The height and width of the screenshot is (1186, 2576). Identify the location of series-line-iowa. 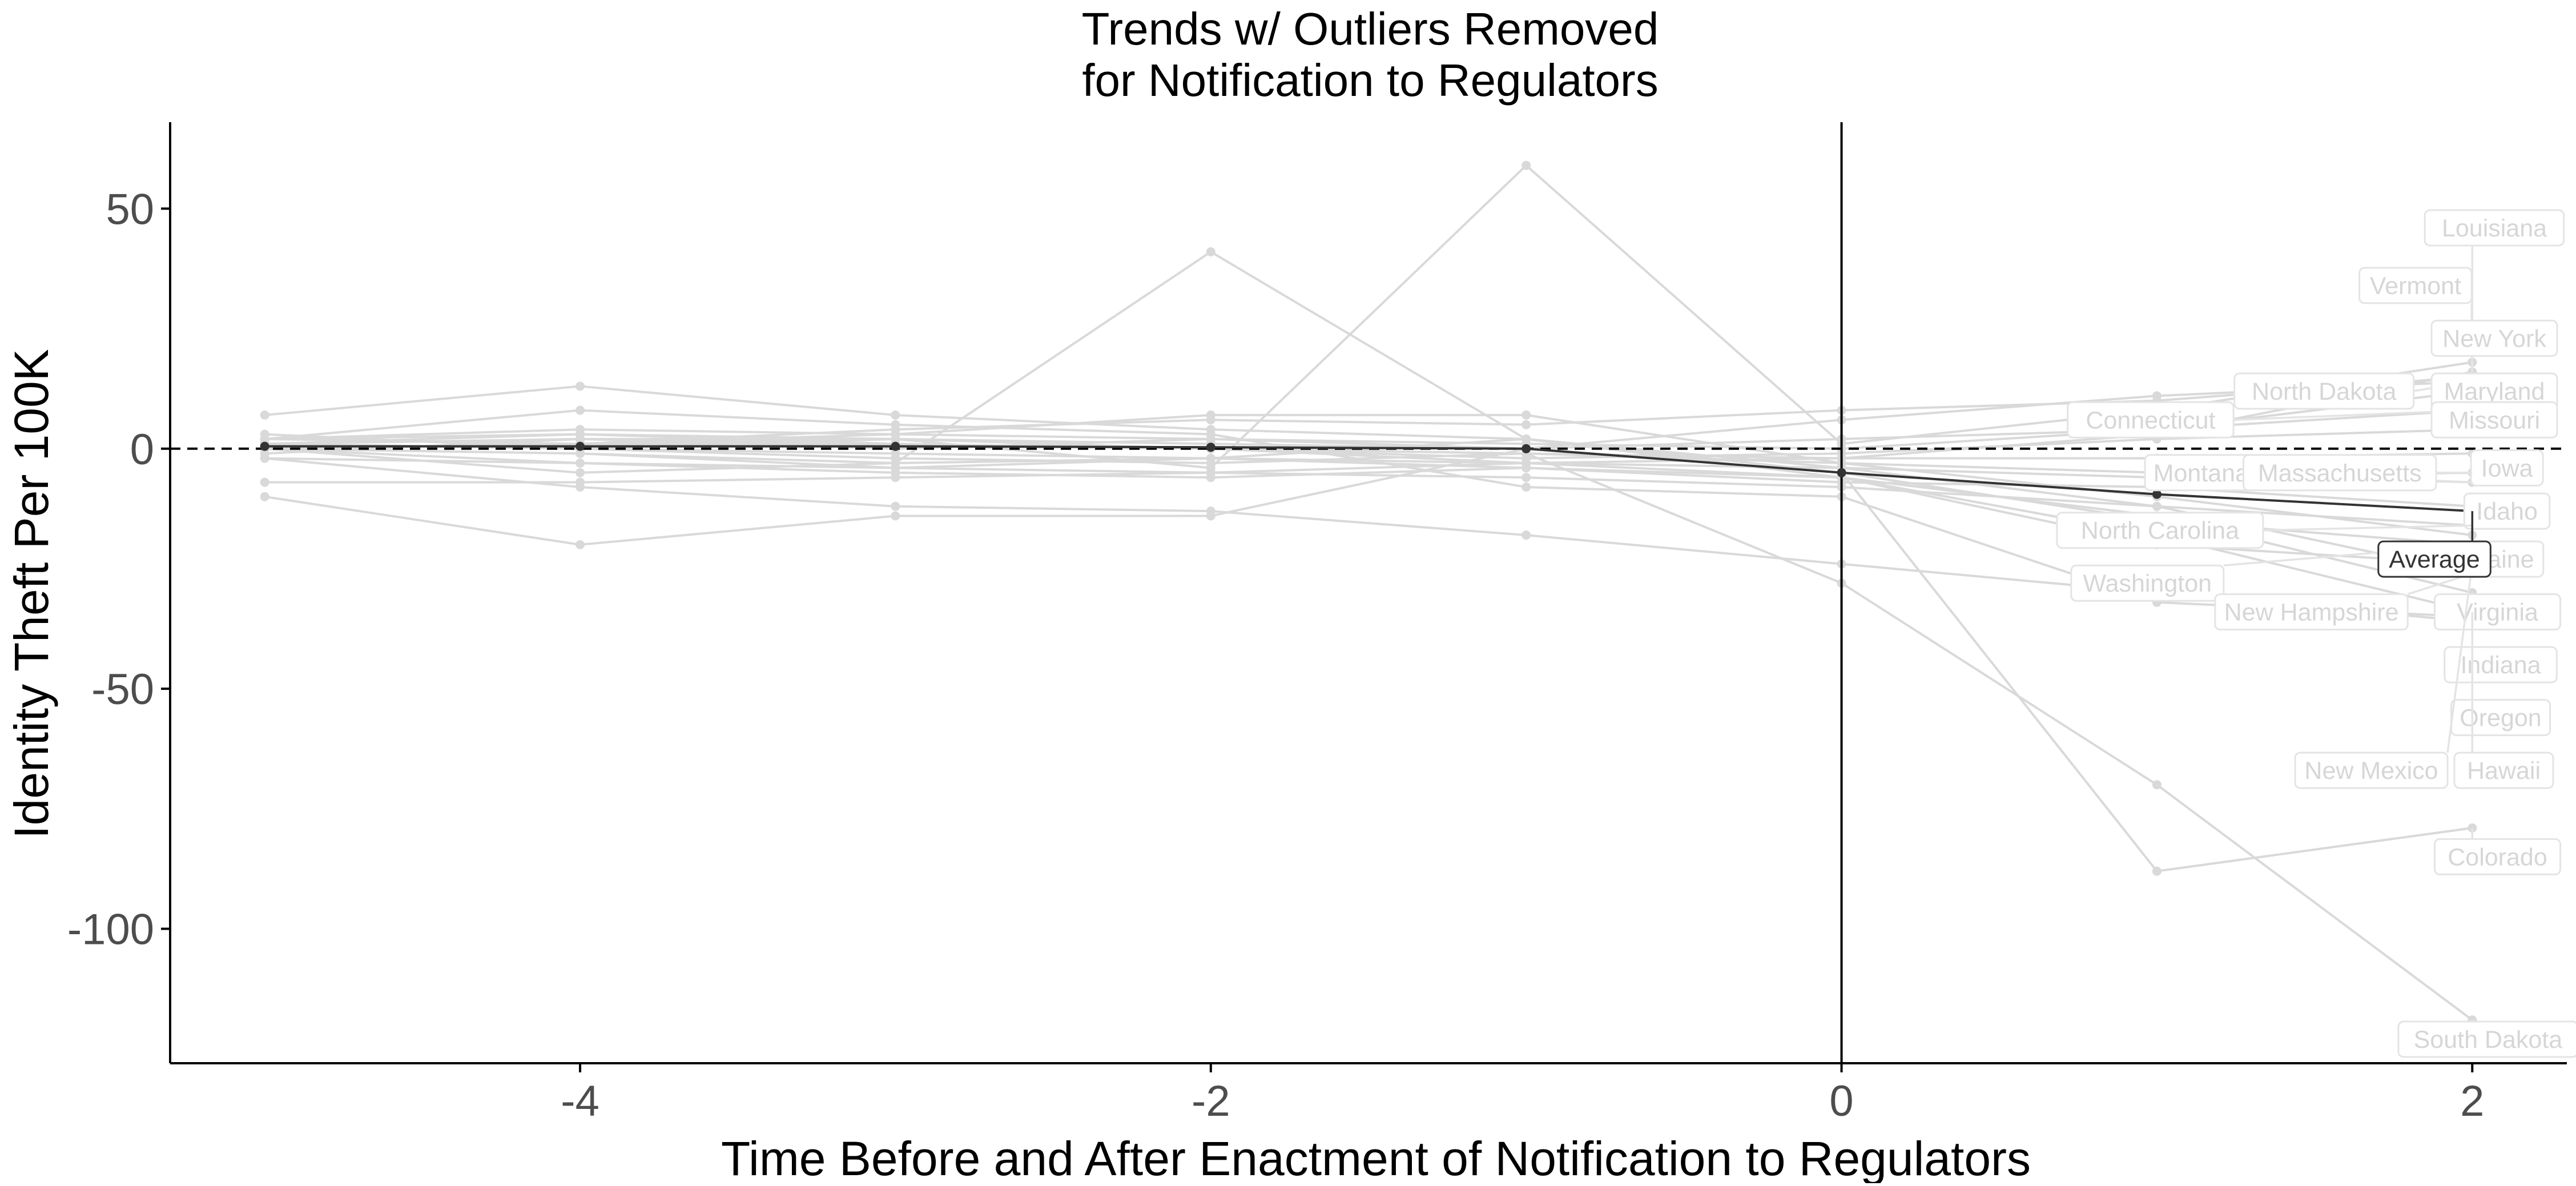
(1368, 451).